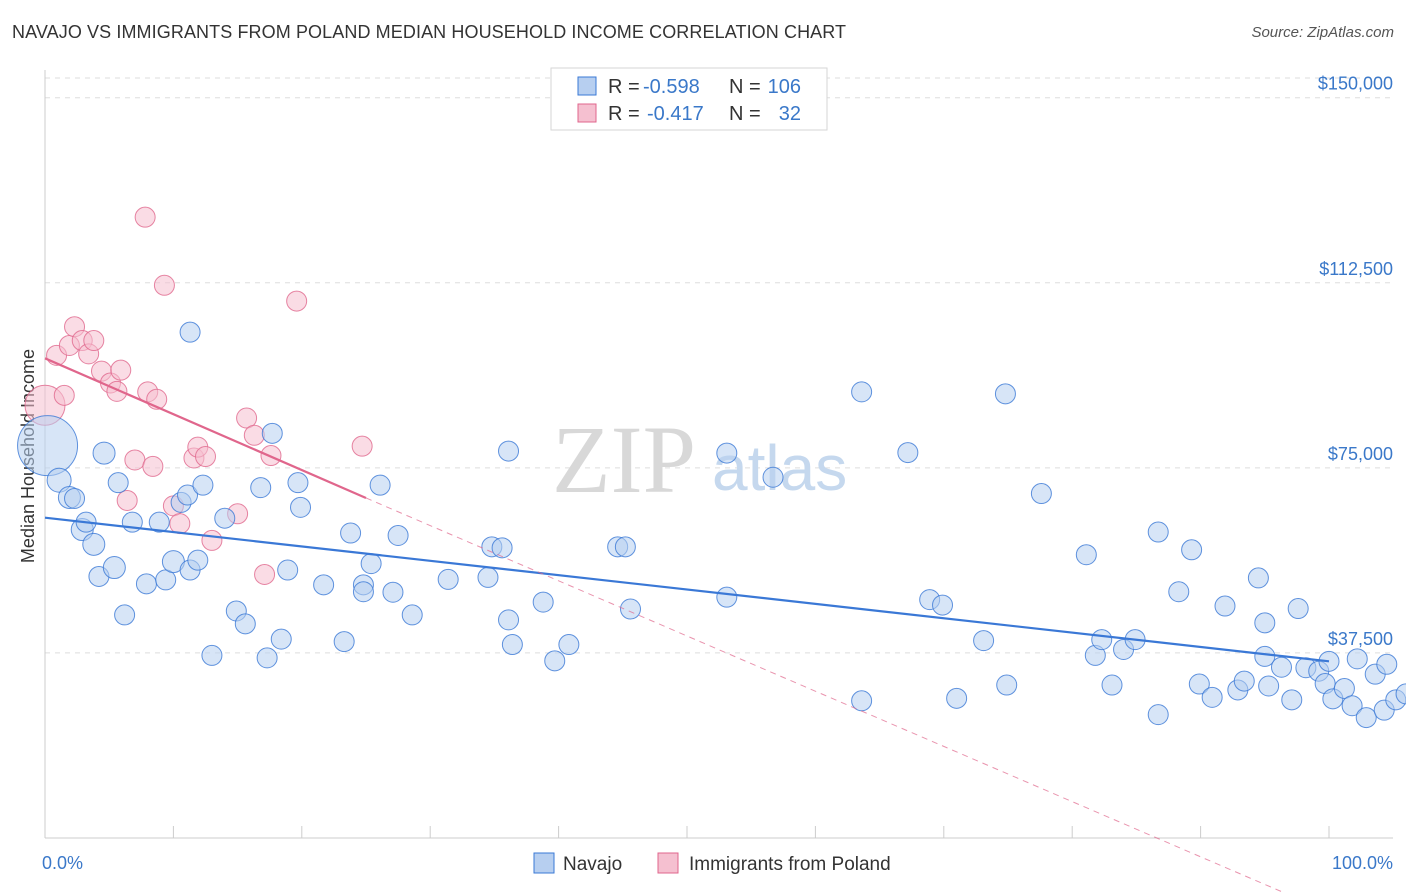 Image resolution: width=1406 pixels, height=892 pixels. I want to click on legend-swatch-poland, so click(587, 113).